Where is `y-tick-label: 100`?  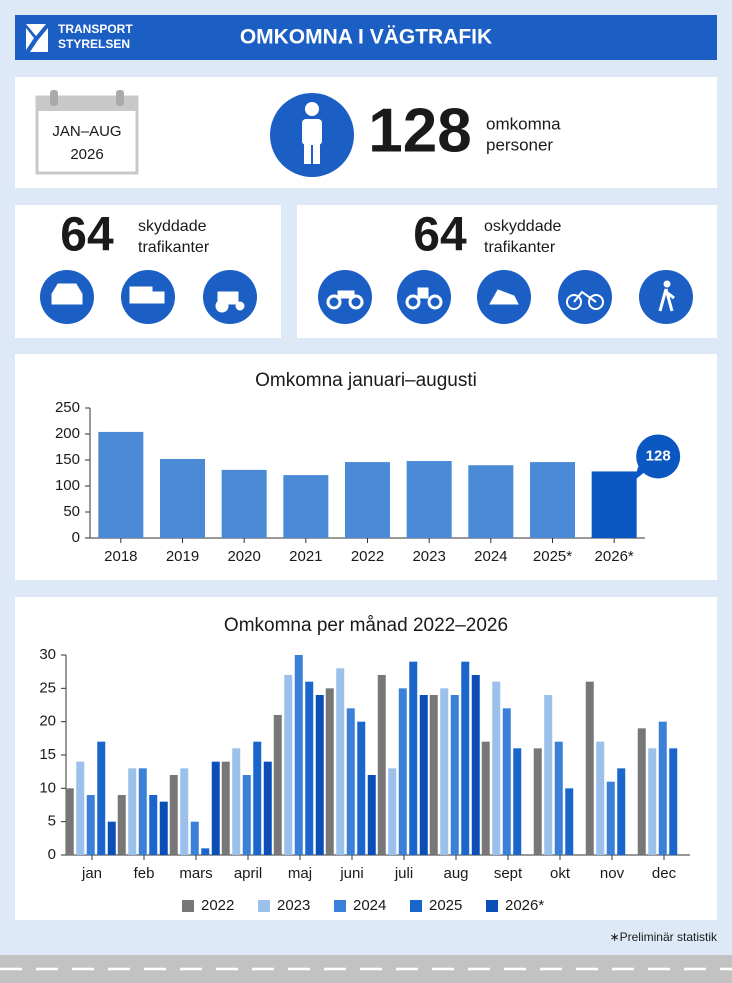 y-tick-label: 100 is located at coordinates (67, 485).